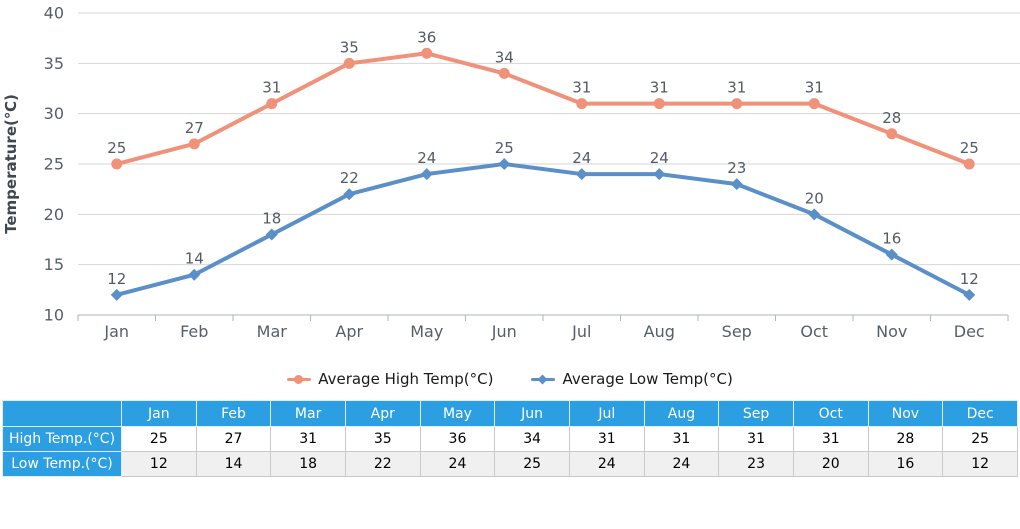  What do you see at coordinates (681, 413) in the screenshot?
I see `table-header-cell: Aug` at bounding box center [681, 413].